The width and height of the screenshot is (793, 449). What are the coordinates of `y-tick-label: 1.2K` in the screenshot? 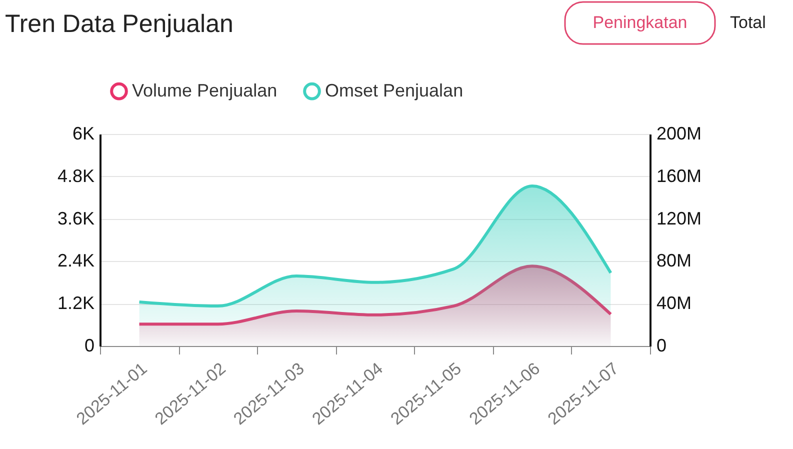 It's located at (75, 303).